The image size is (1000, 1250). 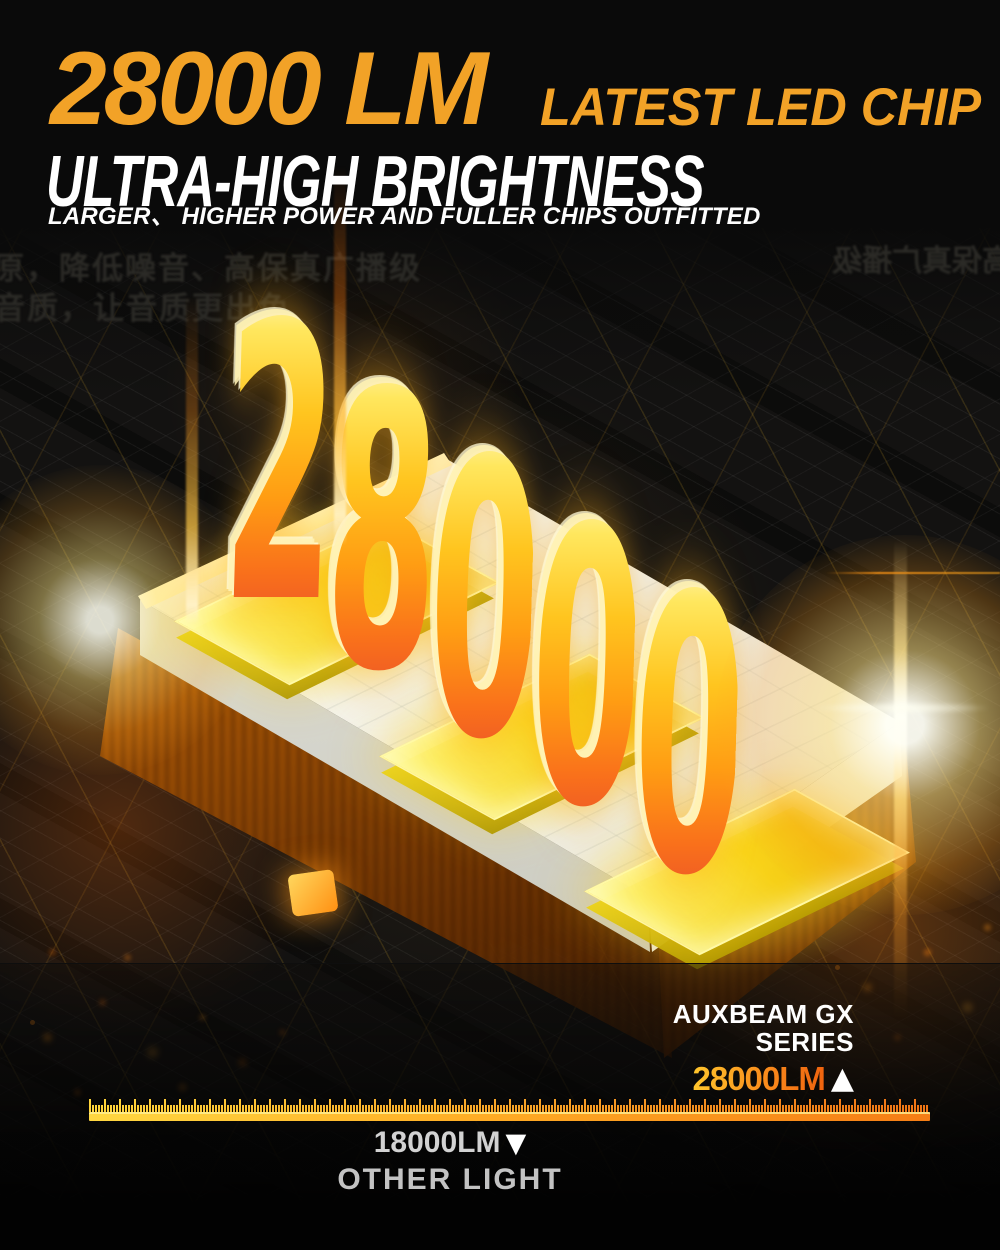 What do you see at coordinates (450, 1161) in the screenshot?
I see `competitor-block: 18000LM ▼ OTHER LIGHT` at bounding box center [450, 1161].